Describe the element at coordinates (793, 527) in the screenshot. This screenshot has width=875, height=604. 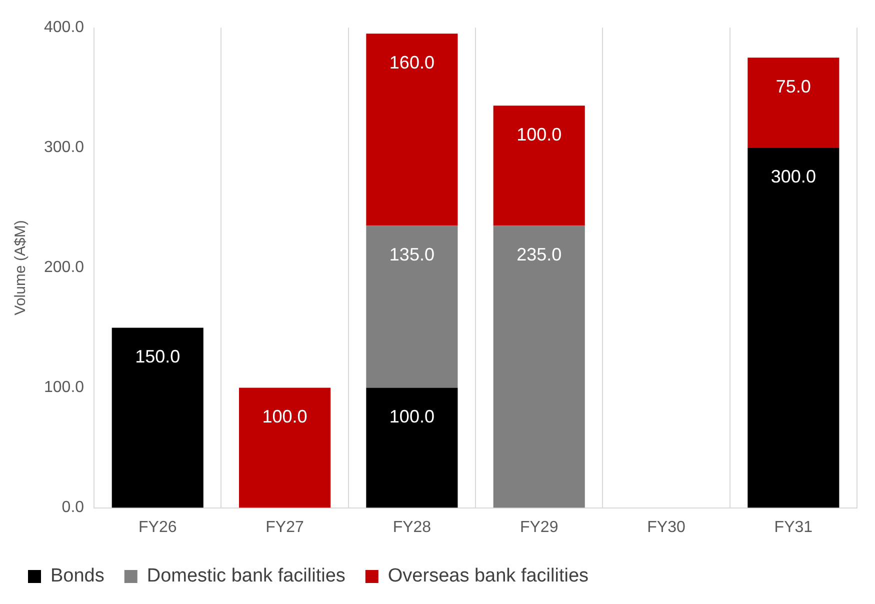
I see `x-tick-label: FY31` at that location.